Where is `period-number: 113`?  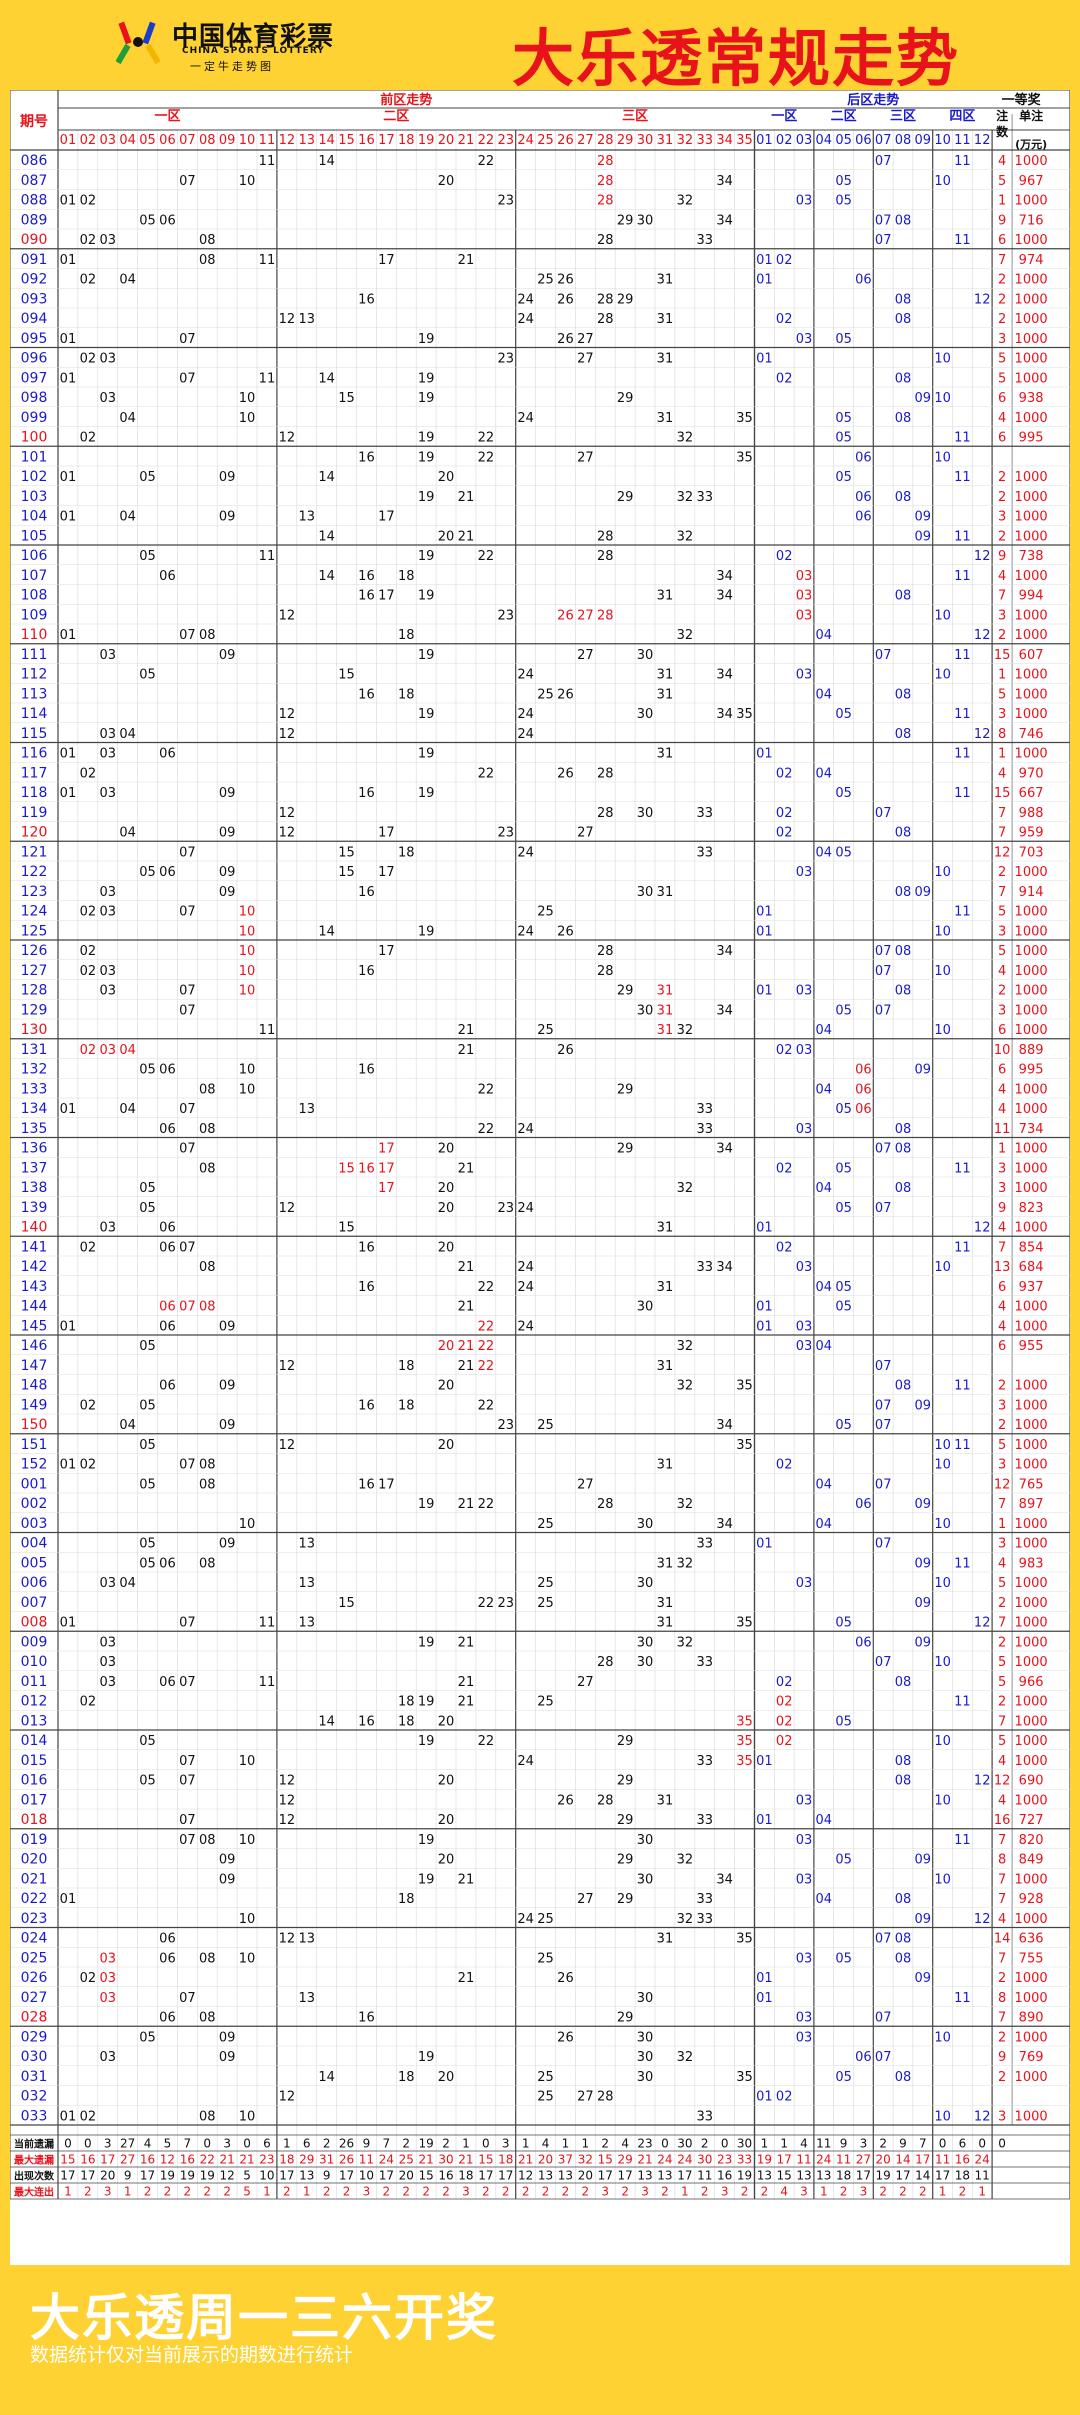
period-number: 113 is located at coordinates (34, 694).